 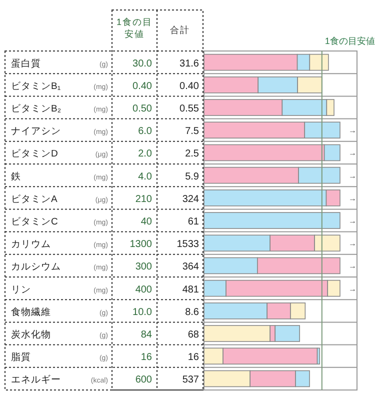 I want to click on text: 364, so click(x=191, y=267).